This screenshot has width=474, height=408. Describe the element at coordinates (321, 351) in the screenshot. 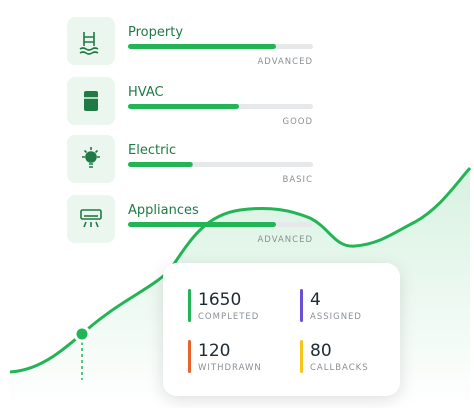

I see `stat-value: 80` at that location.